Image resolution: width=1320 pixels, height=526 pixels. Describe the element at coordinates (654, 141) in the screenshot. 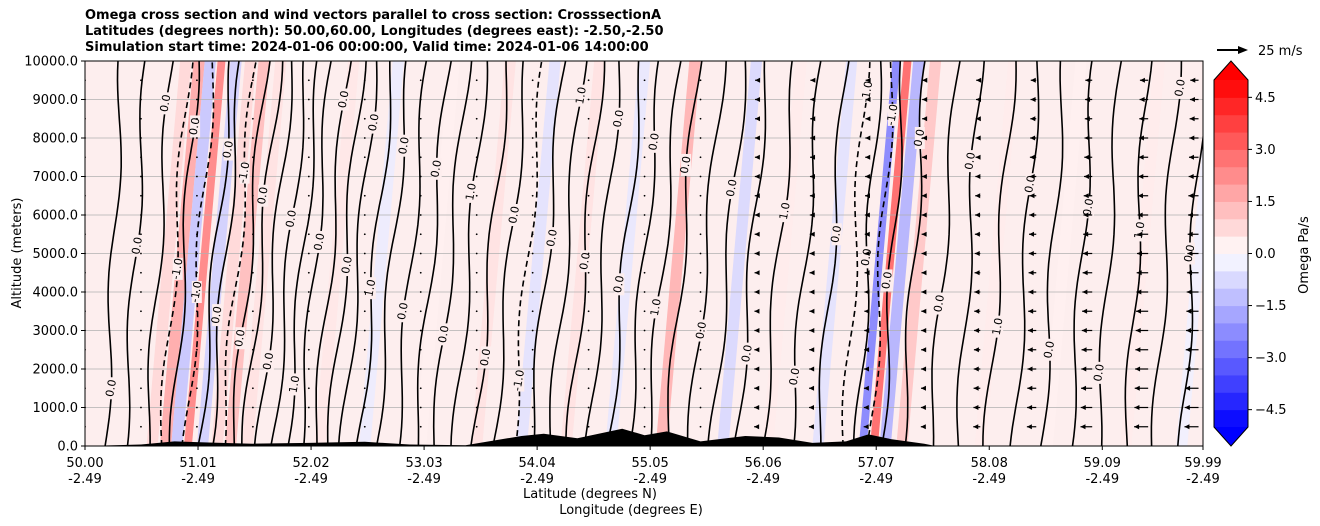

I see `contour-label-32: 0.0` at that location.